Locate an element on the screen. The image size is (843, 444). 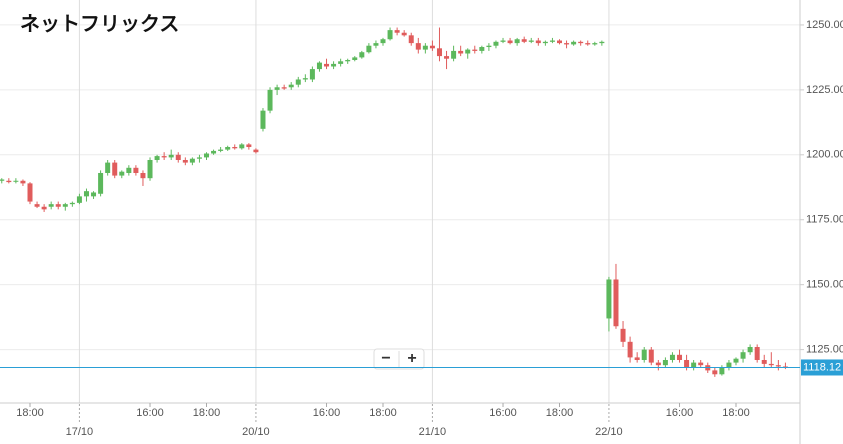
y-tick-label: 1125.00 is located at coordinates (824, 350).